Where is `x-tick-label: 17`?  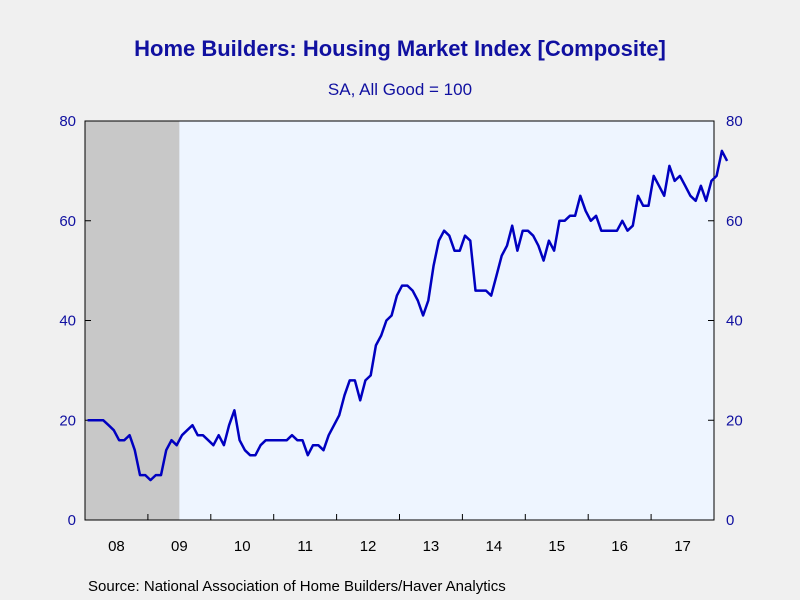
x-tick-label: 17 is located at coordinates (682, 546).